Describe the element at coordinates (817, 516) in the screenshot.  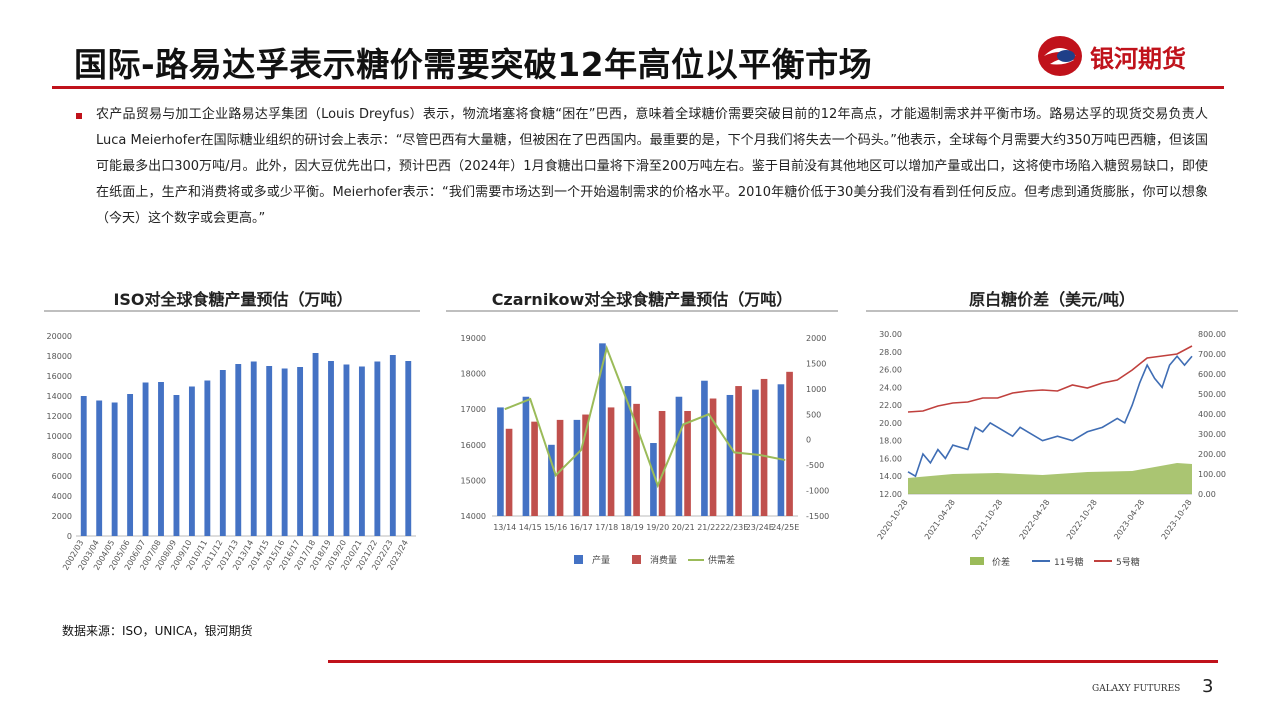
I see `y2-tick-label: -1500` at that location.